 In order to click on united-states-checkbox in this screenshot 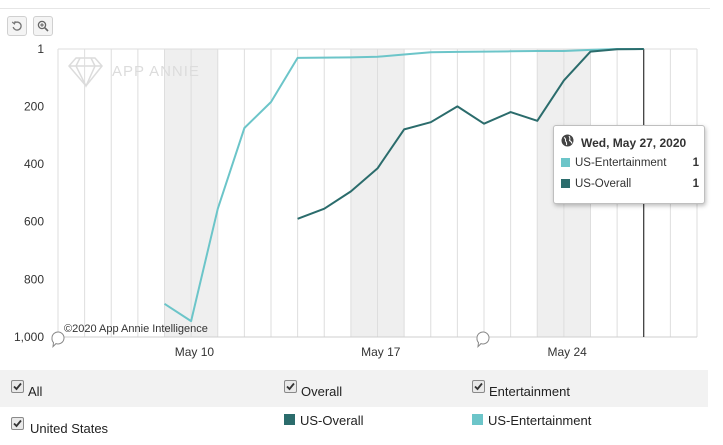, I will do `click(17, 423)`.